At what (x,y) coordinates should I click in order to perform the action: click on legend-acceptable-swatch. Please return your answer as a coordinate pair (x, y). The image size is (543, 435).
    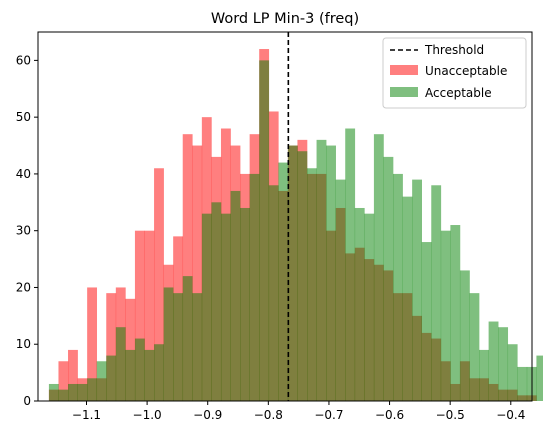
    Looking at the image, I should click on (404, 92).